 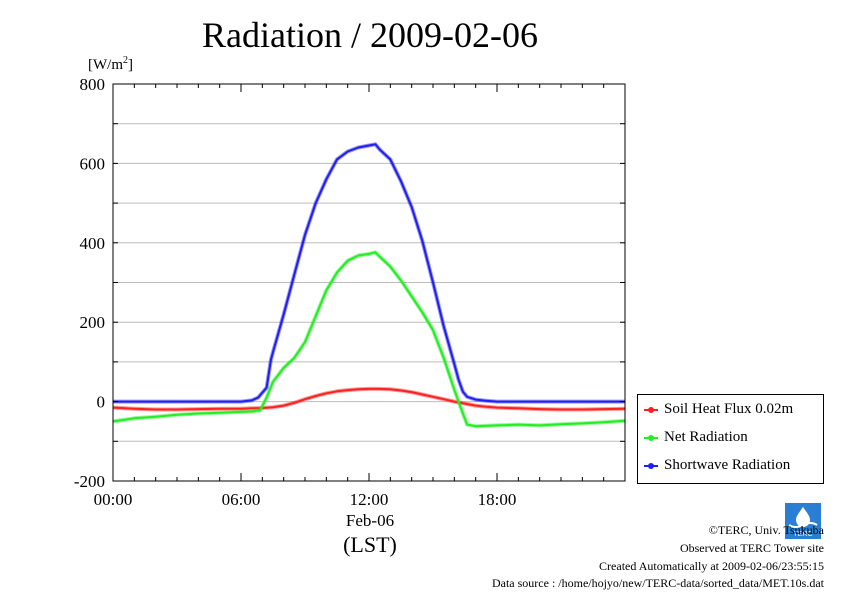 What do you see at coordinates (729, 409) in the screenshot?
I see `legend-label-soil-heat-flux: Soil Heat Flux 0.02m` at bounding box center [729, 409].